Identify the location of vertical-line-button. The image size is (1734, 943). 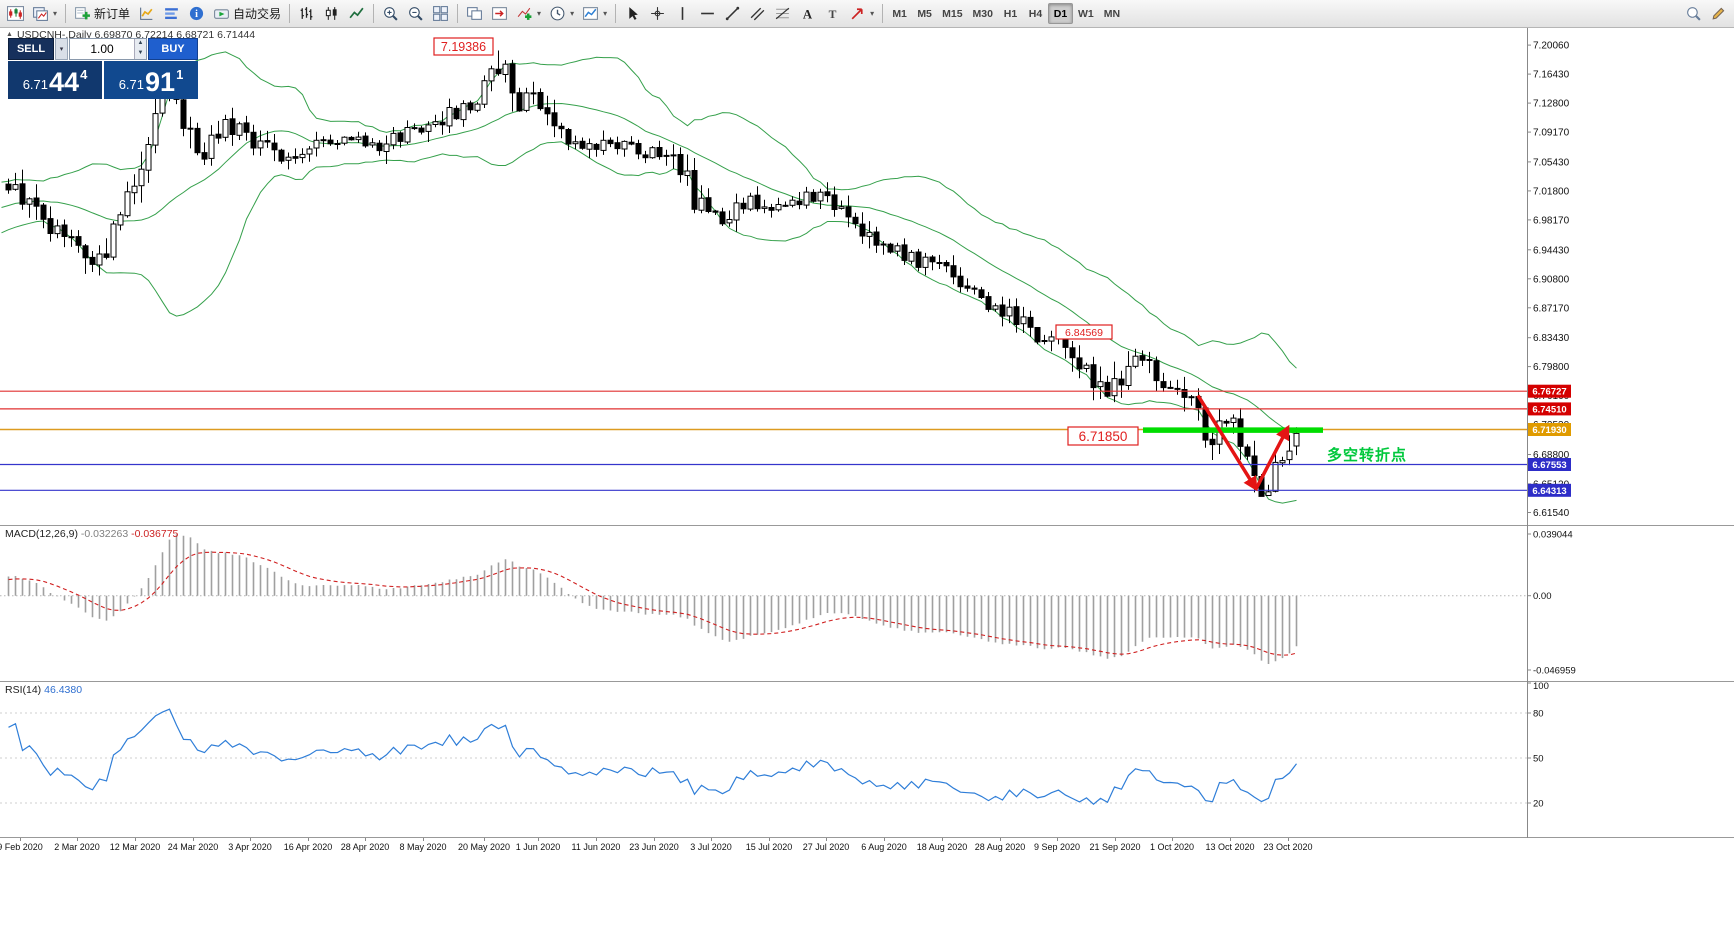
(682, 13).